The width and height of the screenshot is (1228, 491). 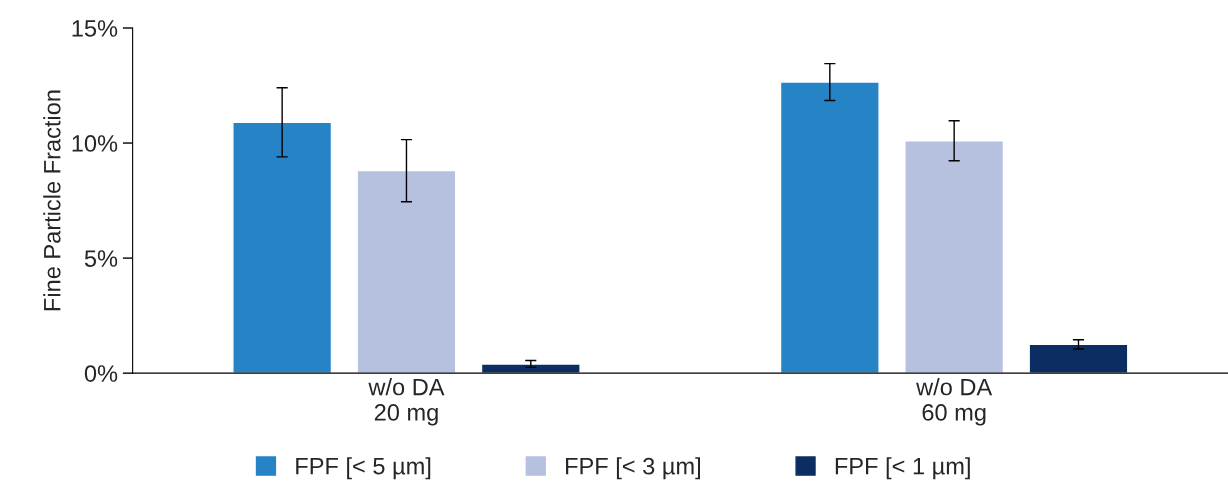 I want to click on y-tick-label: 15%, so click(x=95, y=28).